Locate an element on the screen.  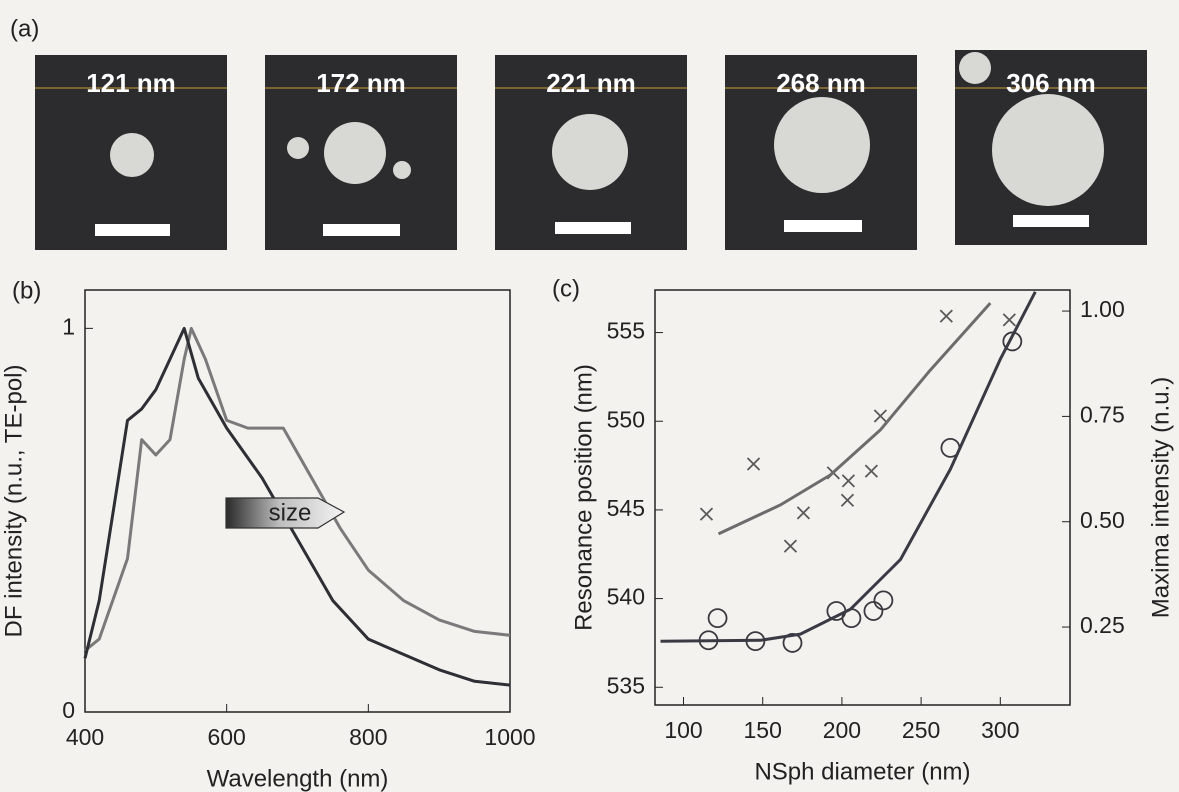
x-tick-label: 300 is located at coordinates (1000, 730).